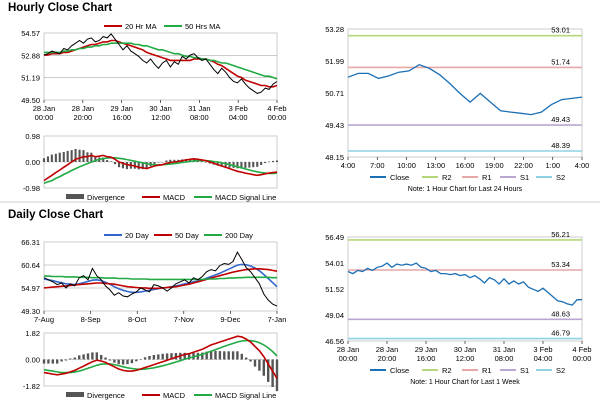 The image size is (600, 413). What do you see at coordinates (465, 358) in the screenshot?
I see `daily-1w-xtick-label: 12:00` at bounding box center [465, 358].